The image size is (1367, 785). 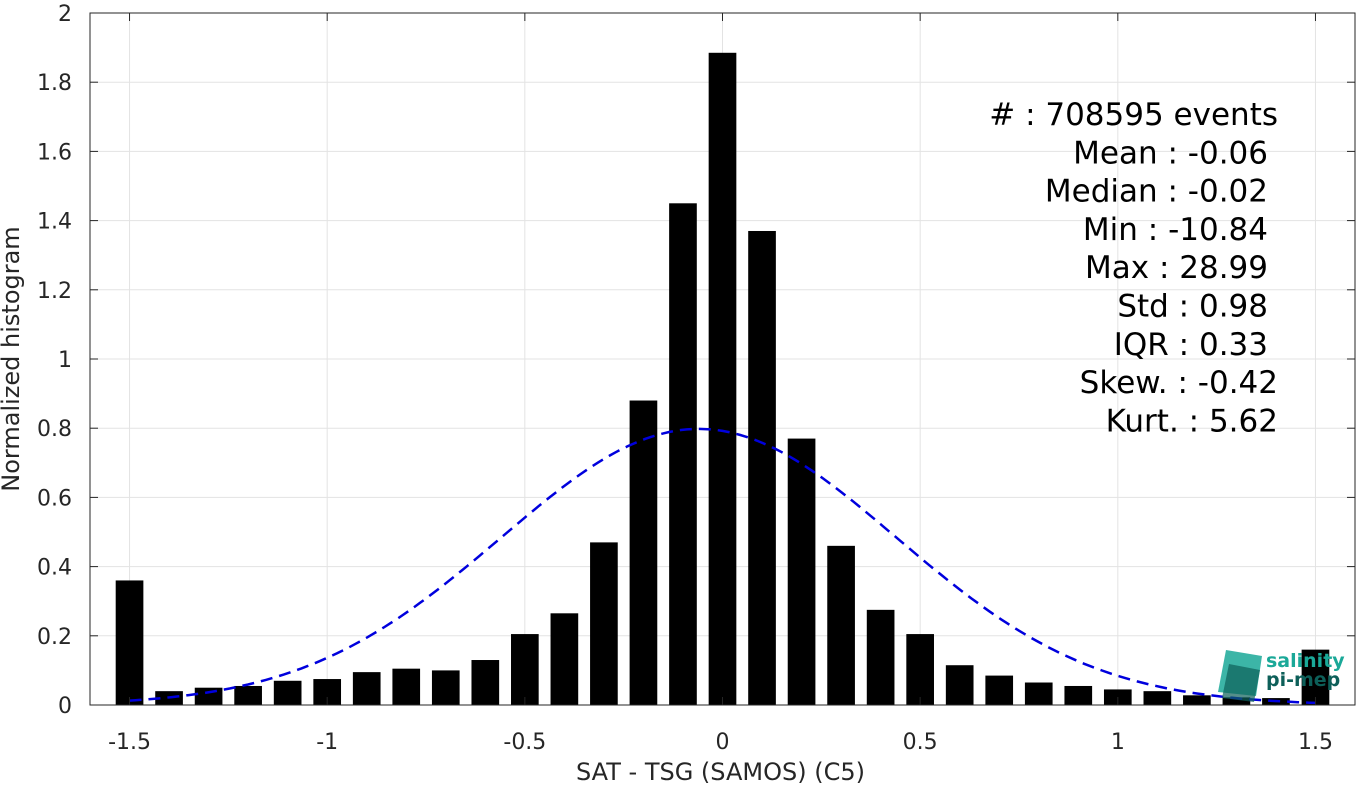 What do you see at coordinates (1175, 230) in the screenshot?
I see `stat-line: Min : -10.84` at bounding box center [1175, 230].